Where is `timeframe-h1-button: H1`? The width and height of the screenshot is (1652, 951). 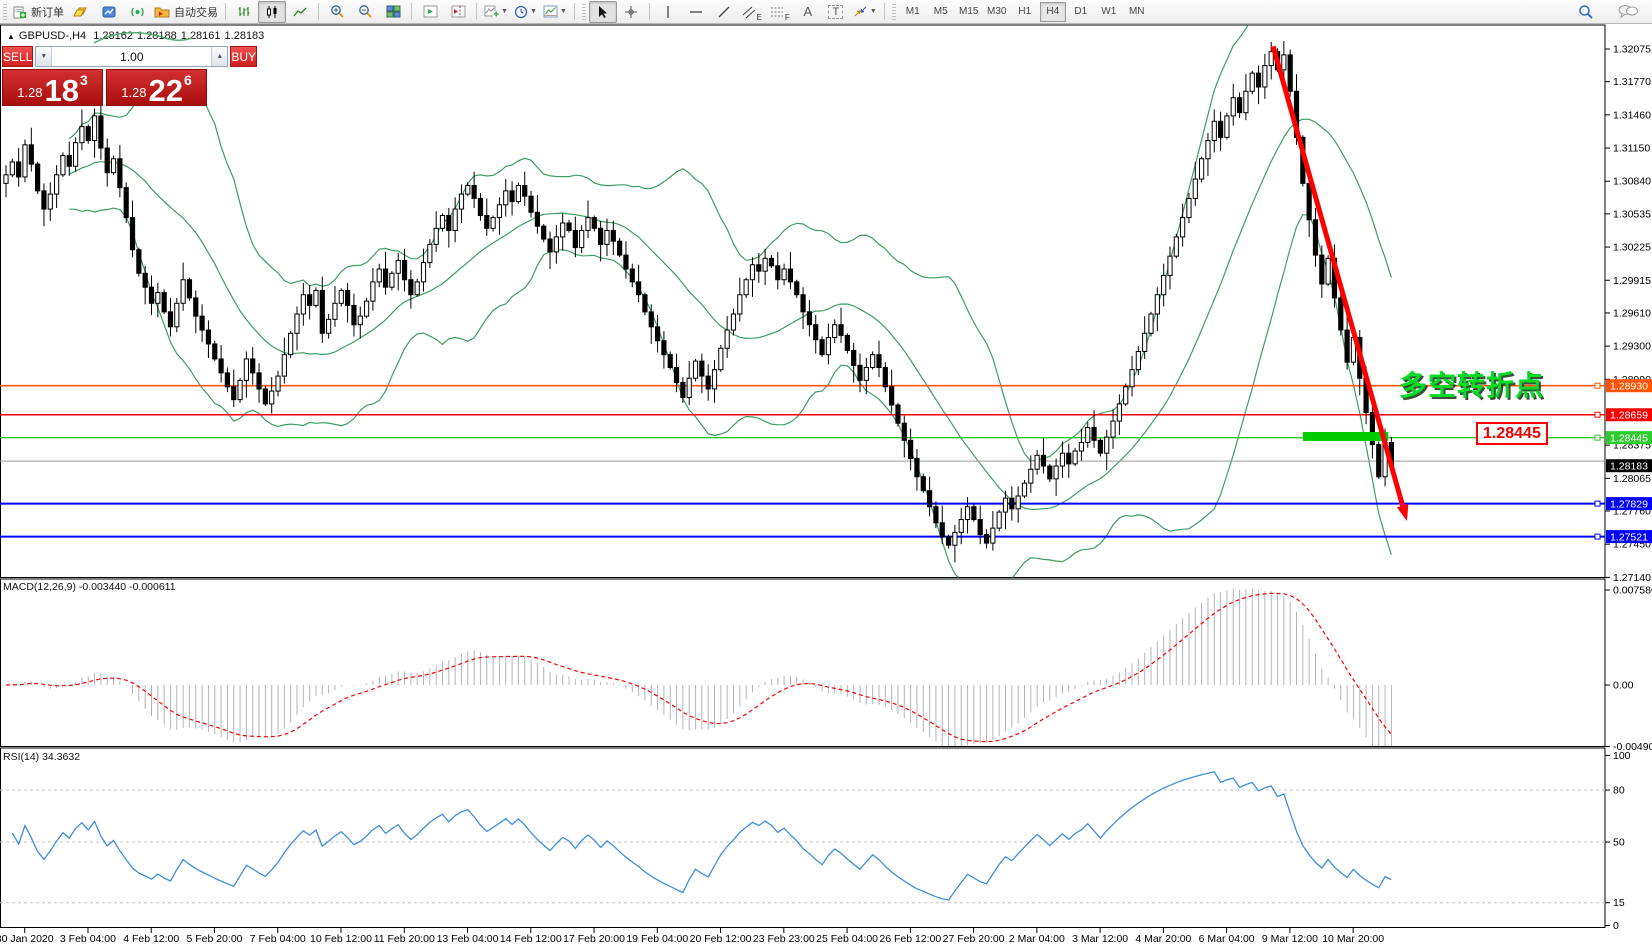
timeframe-h1-button: H1 is located at coordinates (1025, 11).